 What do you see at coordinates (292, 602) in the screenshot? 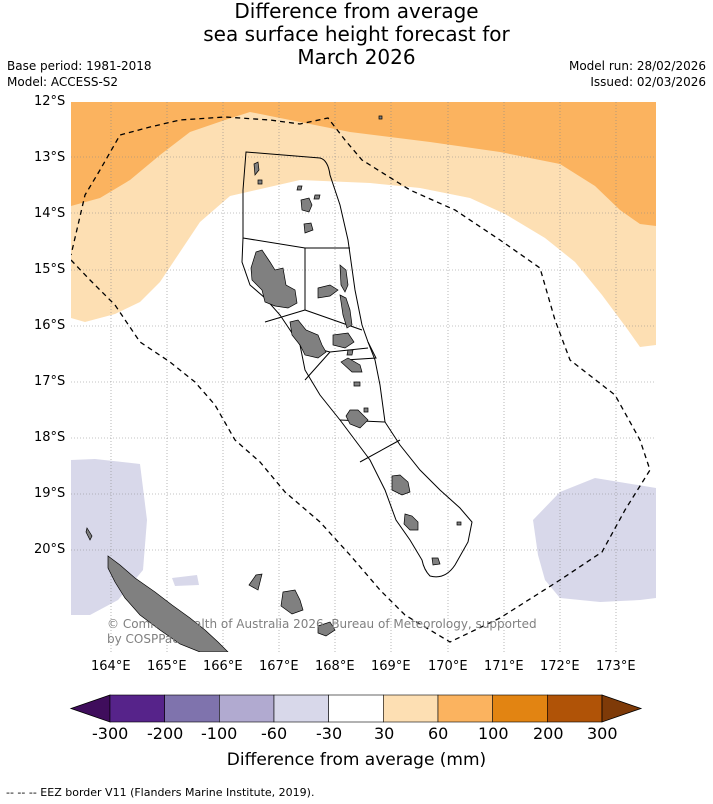
I see `island-lifou` at bounding box center [292, 602].